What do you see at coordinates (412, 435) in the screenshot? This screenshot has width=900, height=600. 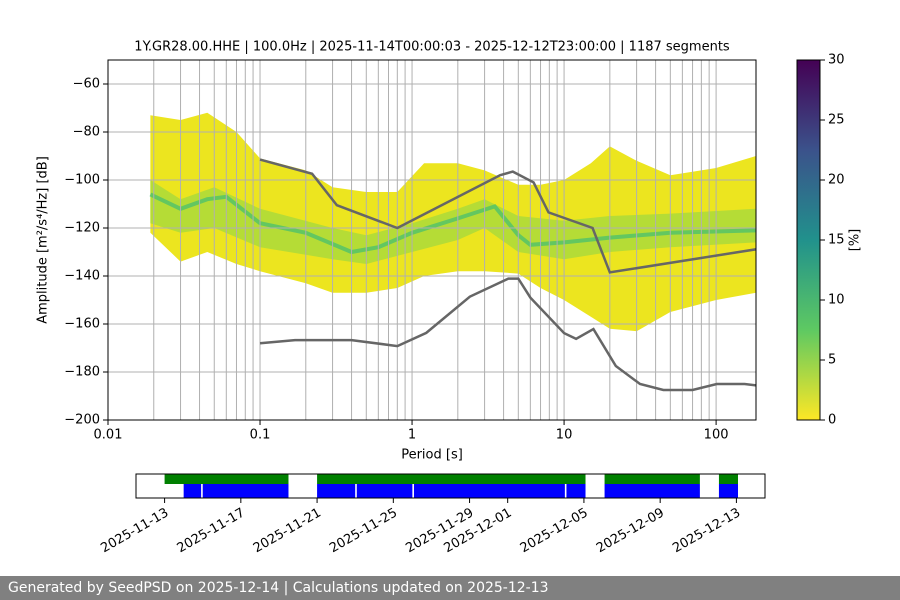 I see `x-tick-label: 1` at bounding box center [412, 435].